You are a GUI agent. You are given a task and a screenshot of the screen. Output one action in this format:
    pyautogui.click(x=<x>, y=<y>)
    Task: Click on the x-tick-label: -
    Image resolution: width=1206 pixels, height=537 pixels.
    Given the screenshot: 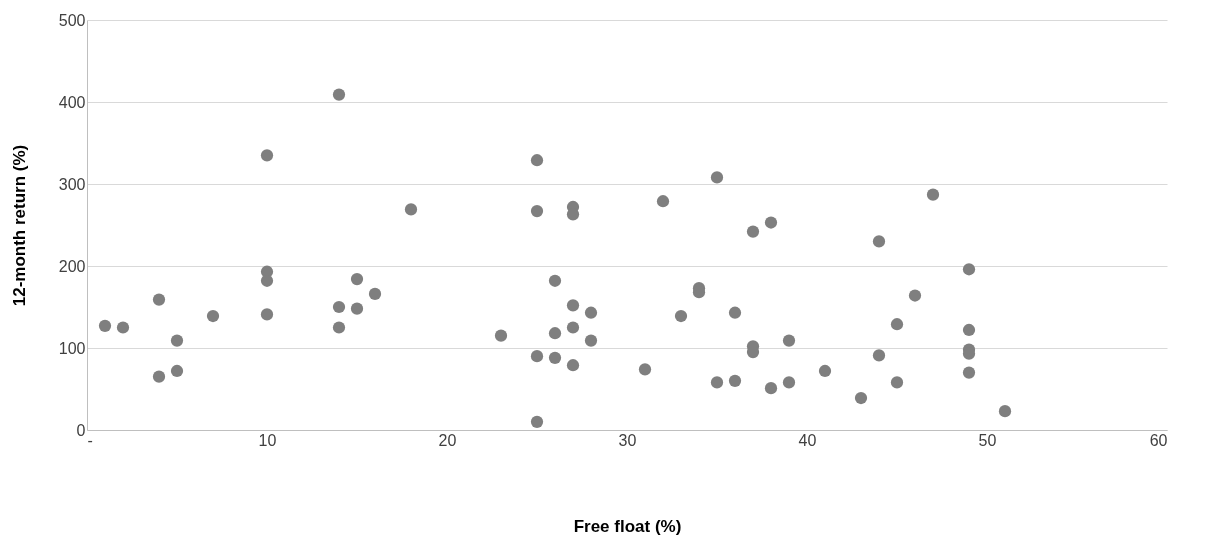 What is the action you would take?
    pyautogui.click(x=90, y=440)
    